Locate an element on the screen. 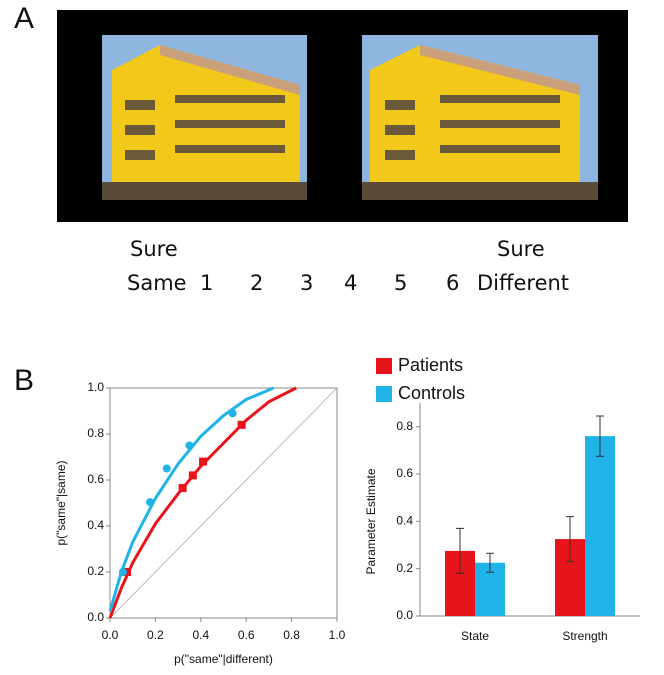  scale-label: 5 is located at coordinates (400, 283).